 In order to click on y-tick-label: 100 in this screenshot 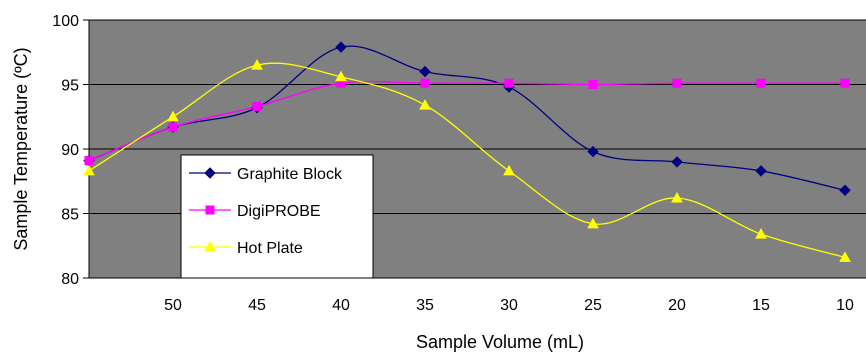, I will do `click(65, 21)`.